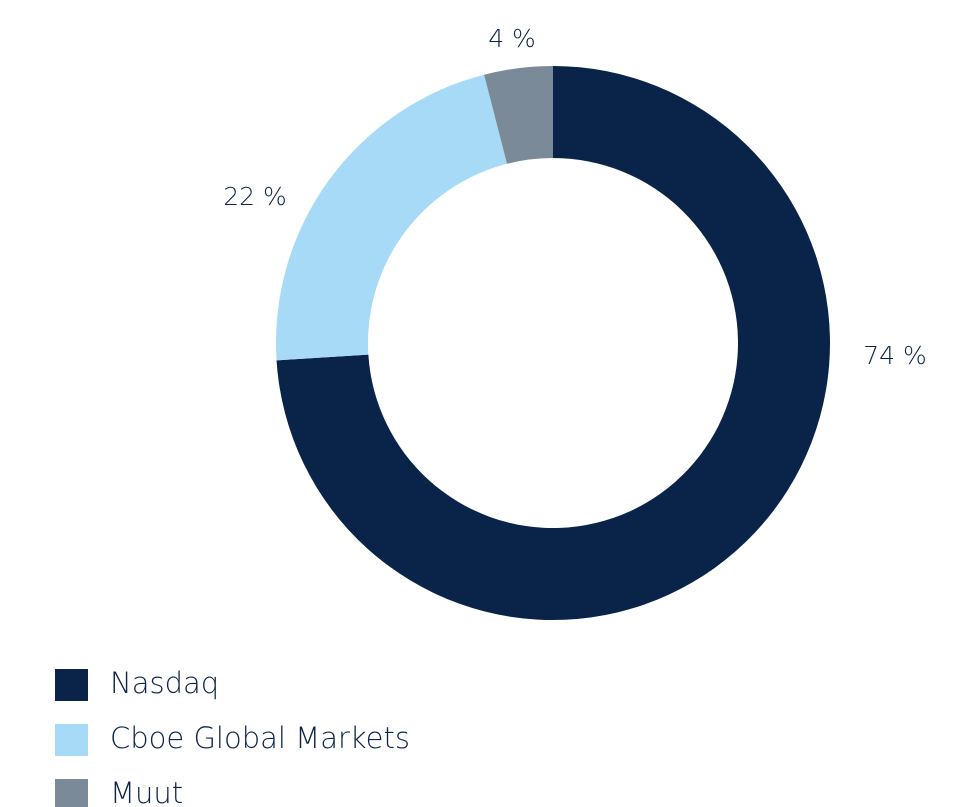 This screenshot has height=807, width=958. What do you see at coordinates (146, 791) in the screenshot?
I see `legend-label: Muut` at bounding box center [146, 791].